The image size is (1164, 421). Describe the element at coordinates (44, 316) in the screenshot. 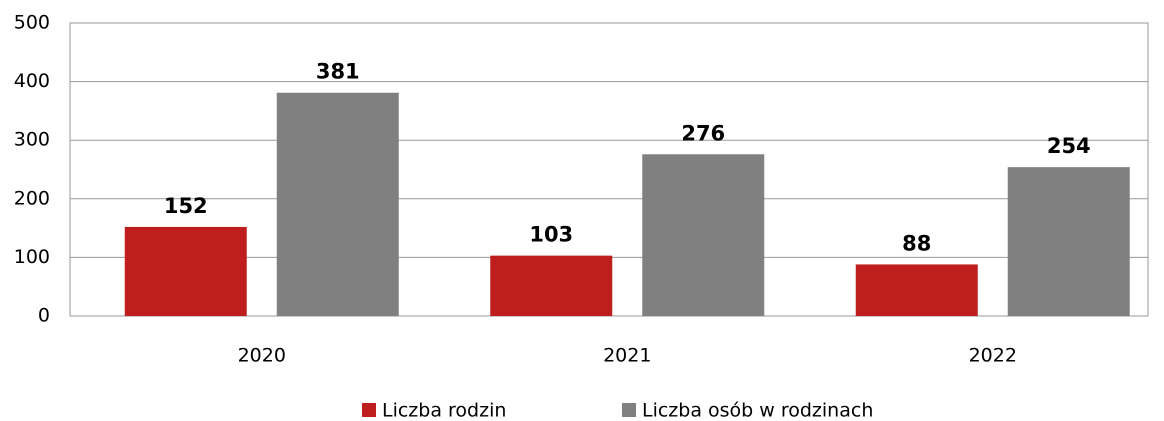

I see `y-tick-label: 0` at that location.